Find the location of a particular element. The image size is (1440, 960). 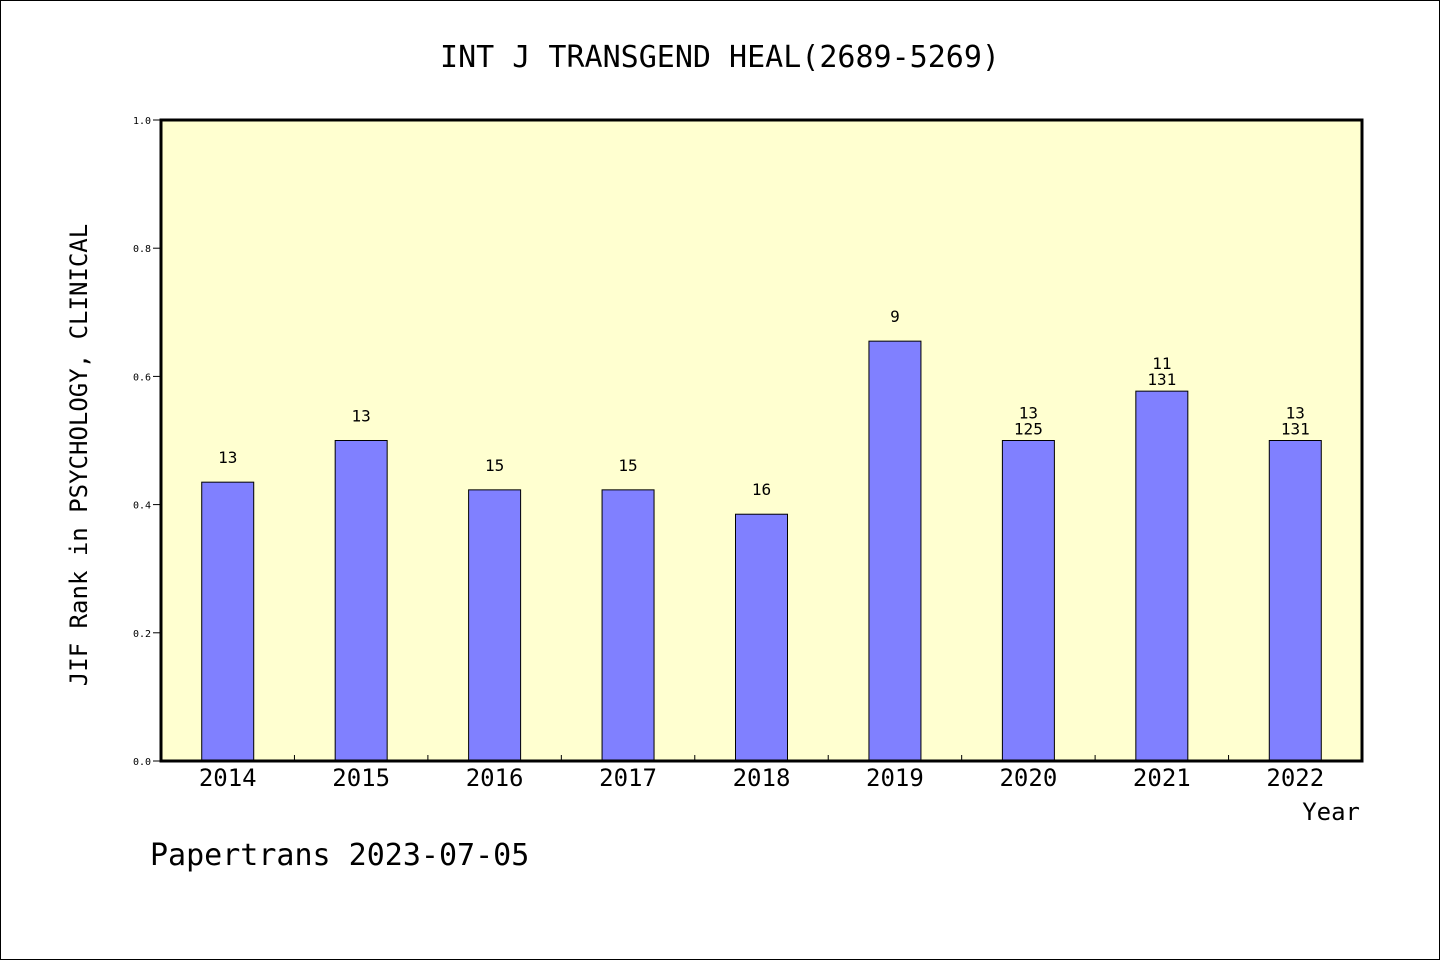

x-tick-label: 2021 is located at coordinates (1162, 778).